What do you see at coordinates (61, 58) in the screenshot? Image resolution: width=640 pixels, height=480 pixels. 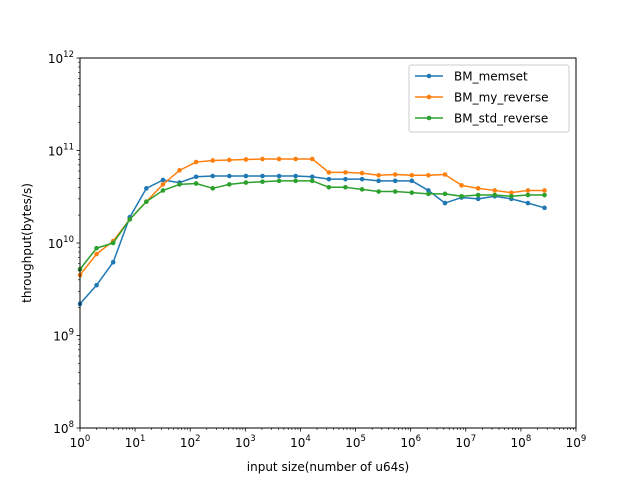 I see `y-tick-label: 10¹²` at bounding box center [61, 58].